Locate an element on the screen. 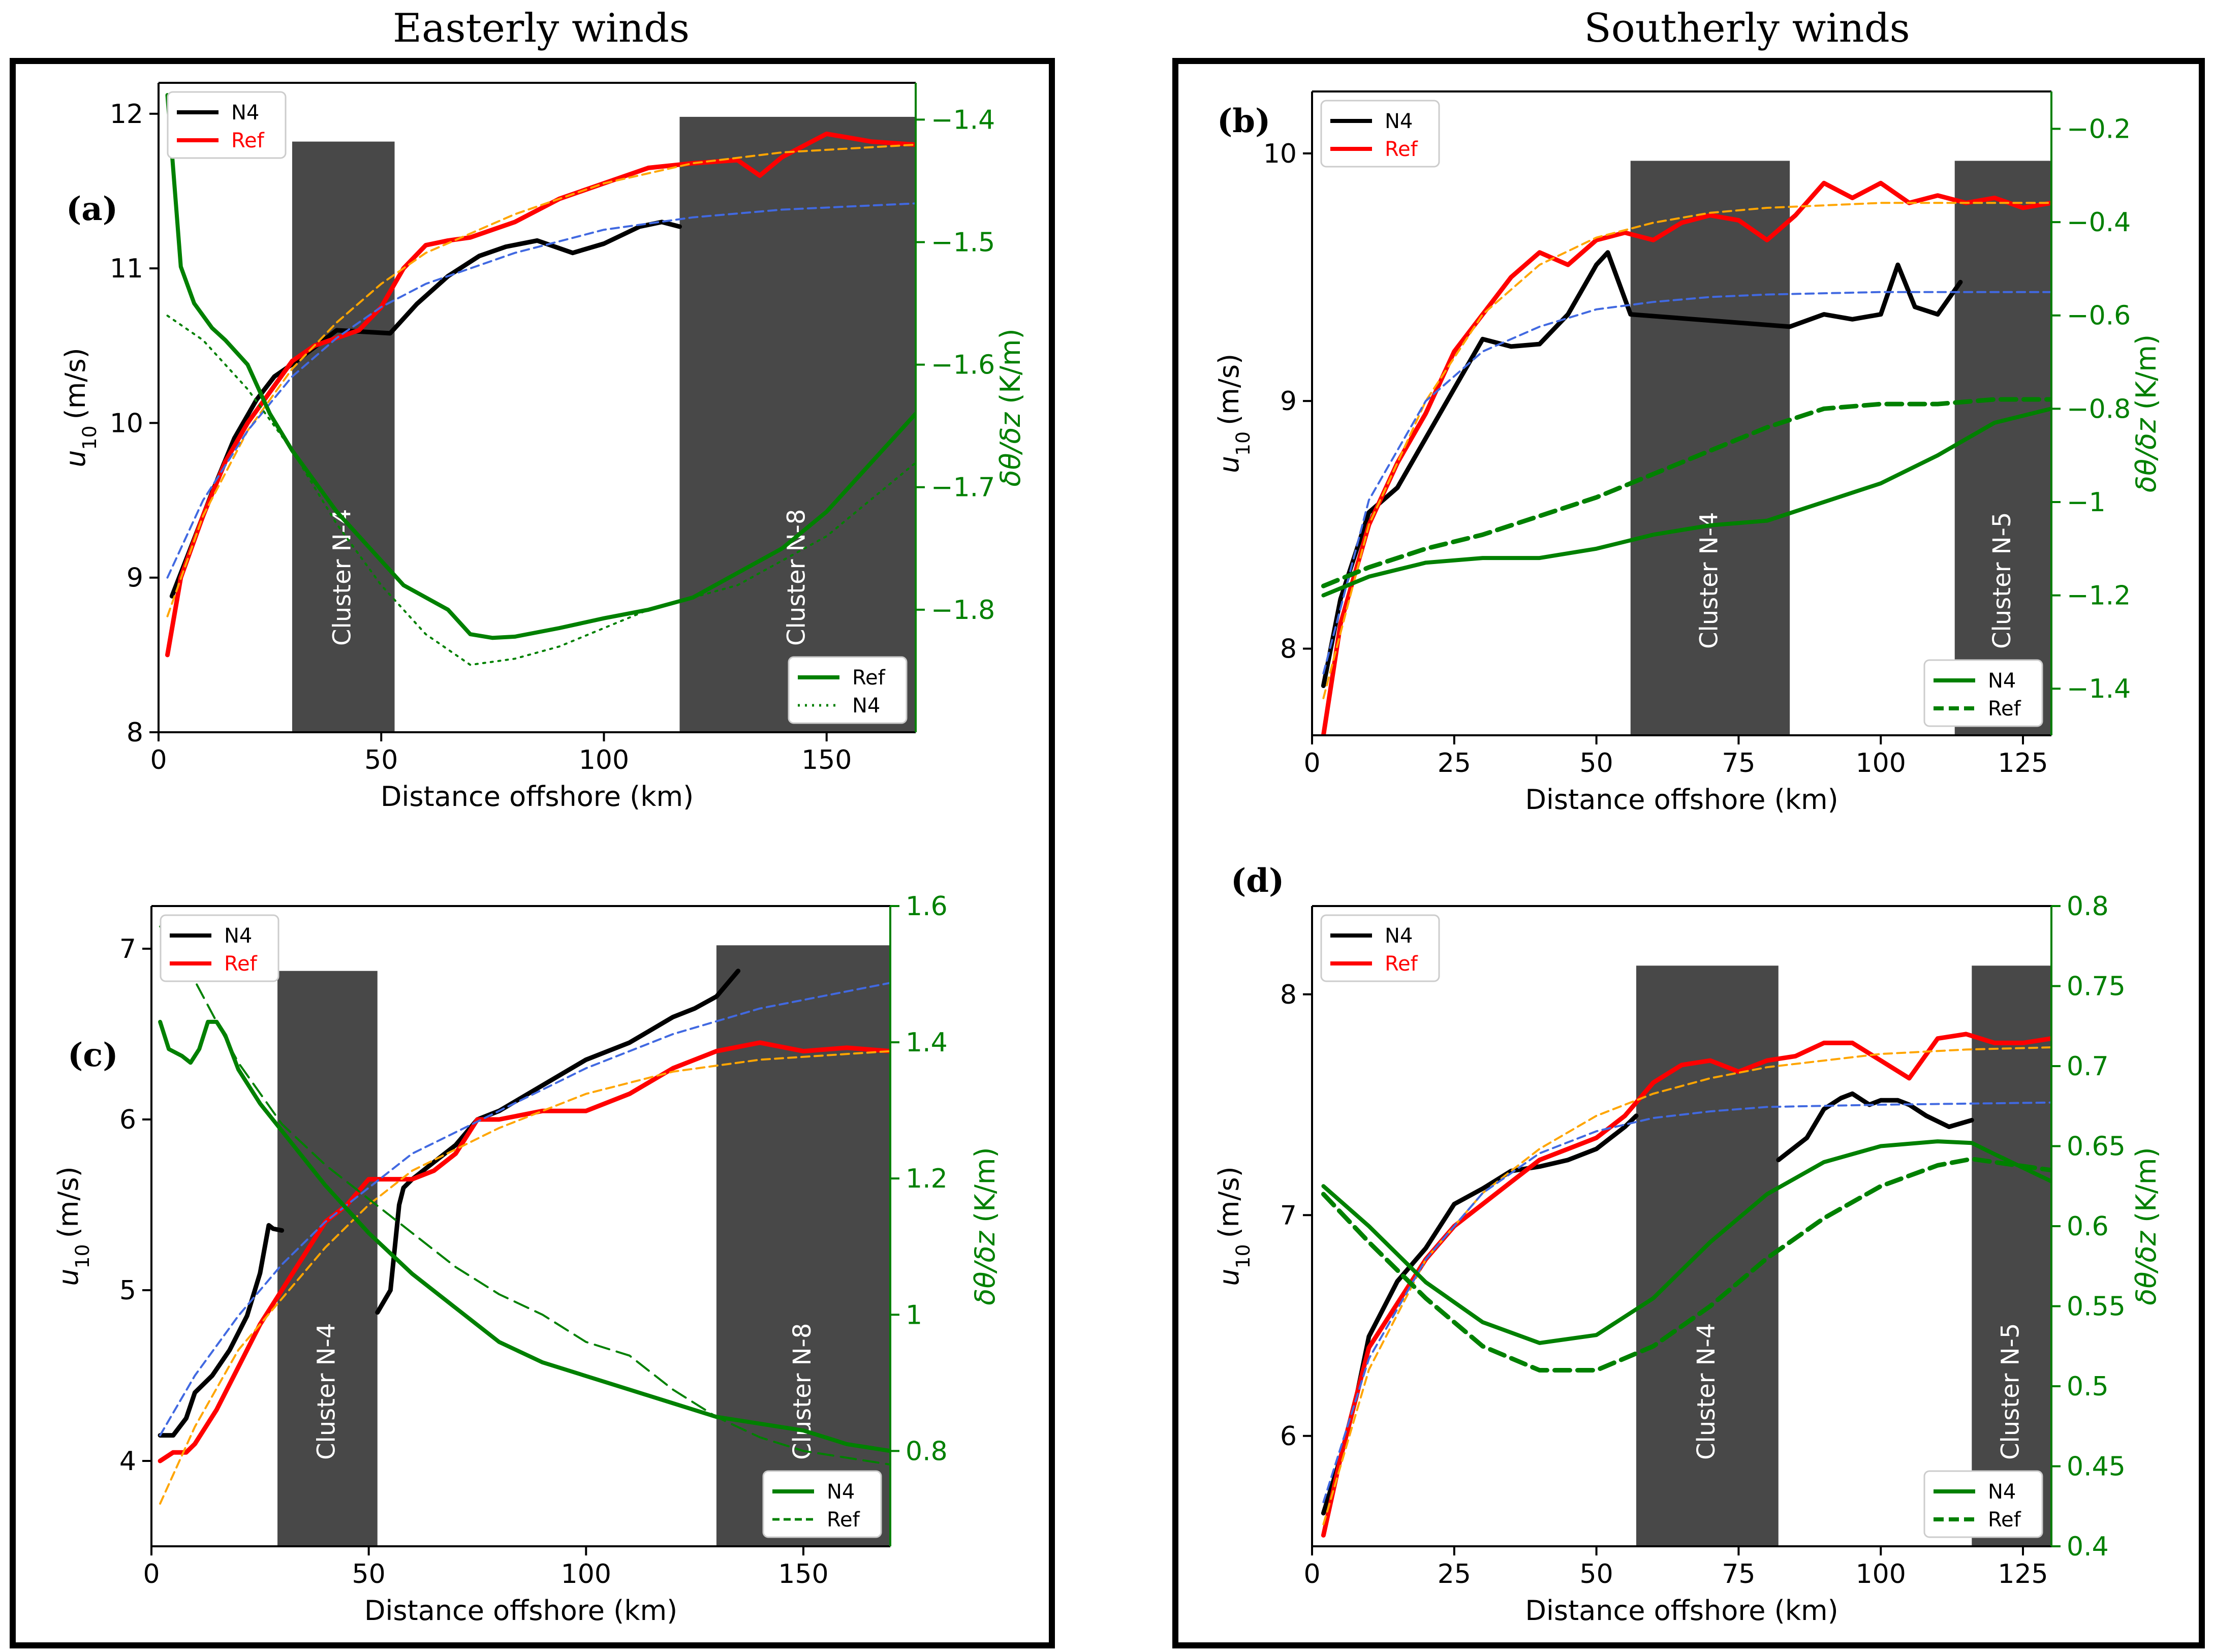  y2-tick-label: 0.75 is located at coordinates (2096, 987).